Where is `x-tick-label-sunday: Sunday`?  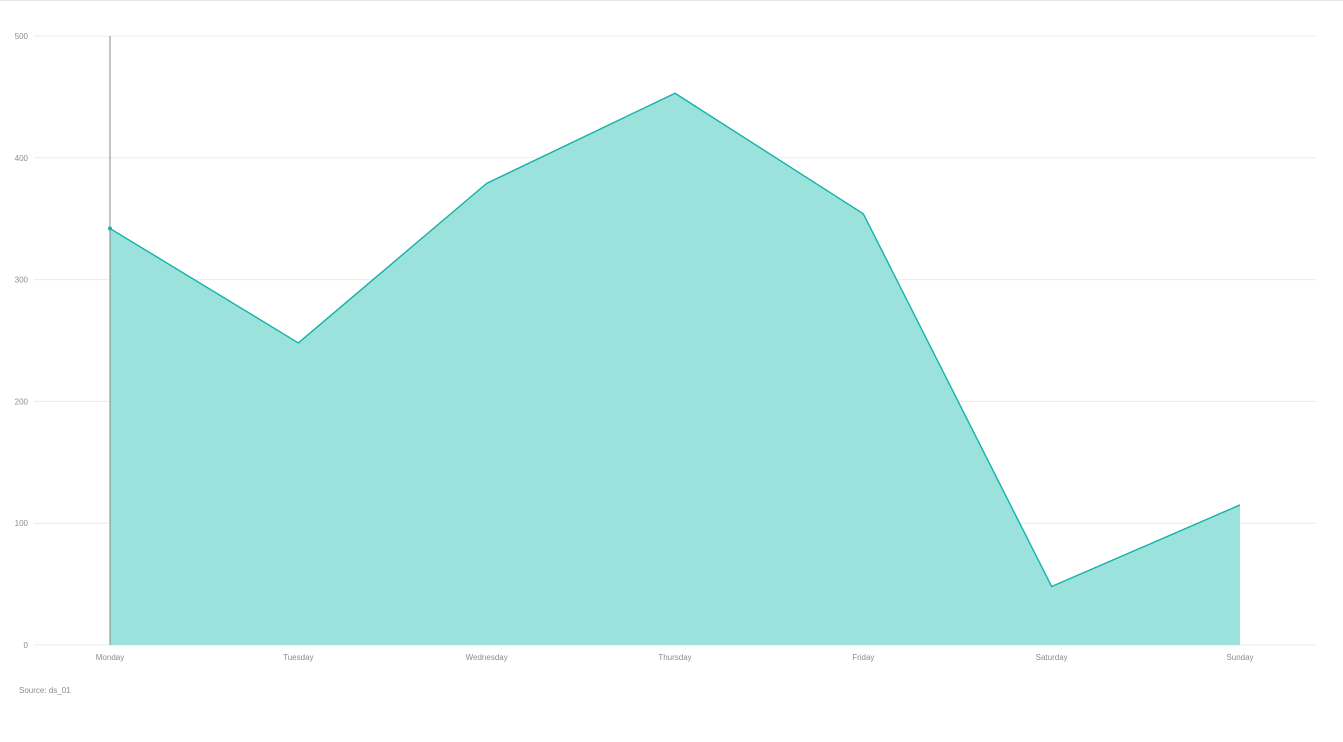
x-tick-label-sunday: Sunday is located at coordinates (1239, 657).